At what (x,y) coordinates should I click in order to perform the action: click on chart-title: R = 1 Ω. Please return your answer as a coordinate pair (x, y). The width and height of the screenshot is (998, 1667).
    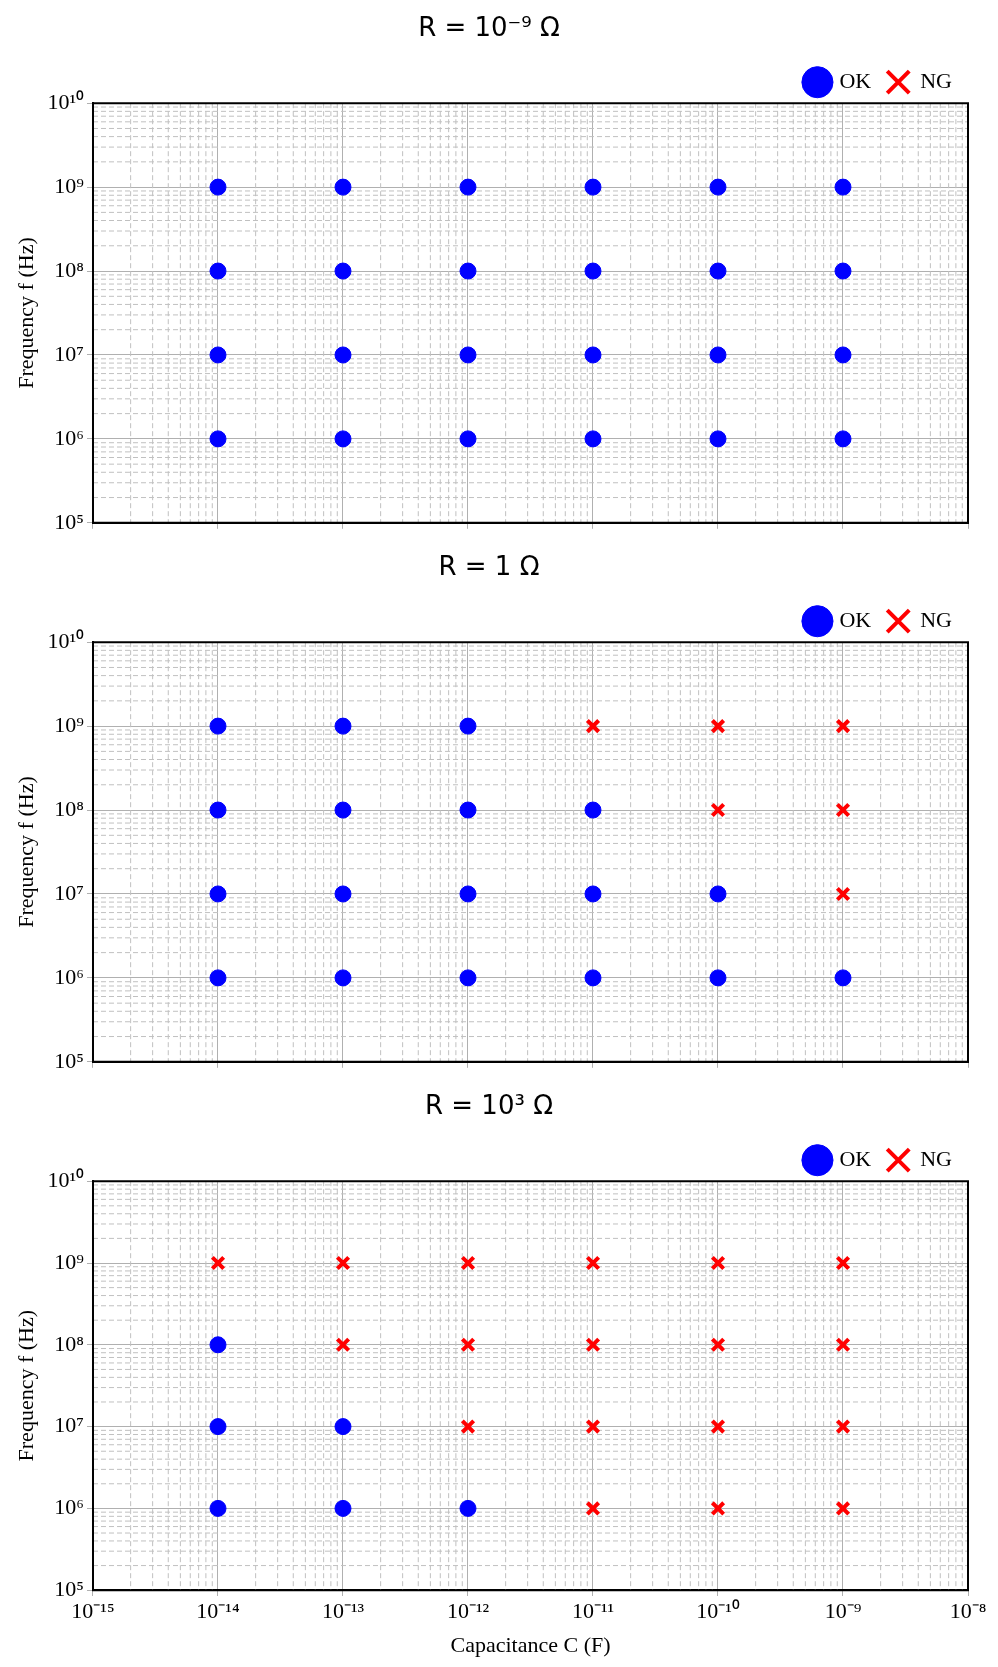
    Looking at the image, I should click on (489, 566).